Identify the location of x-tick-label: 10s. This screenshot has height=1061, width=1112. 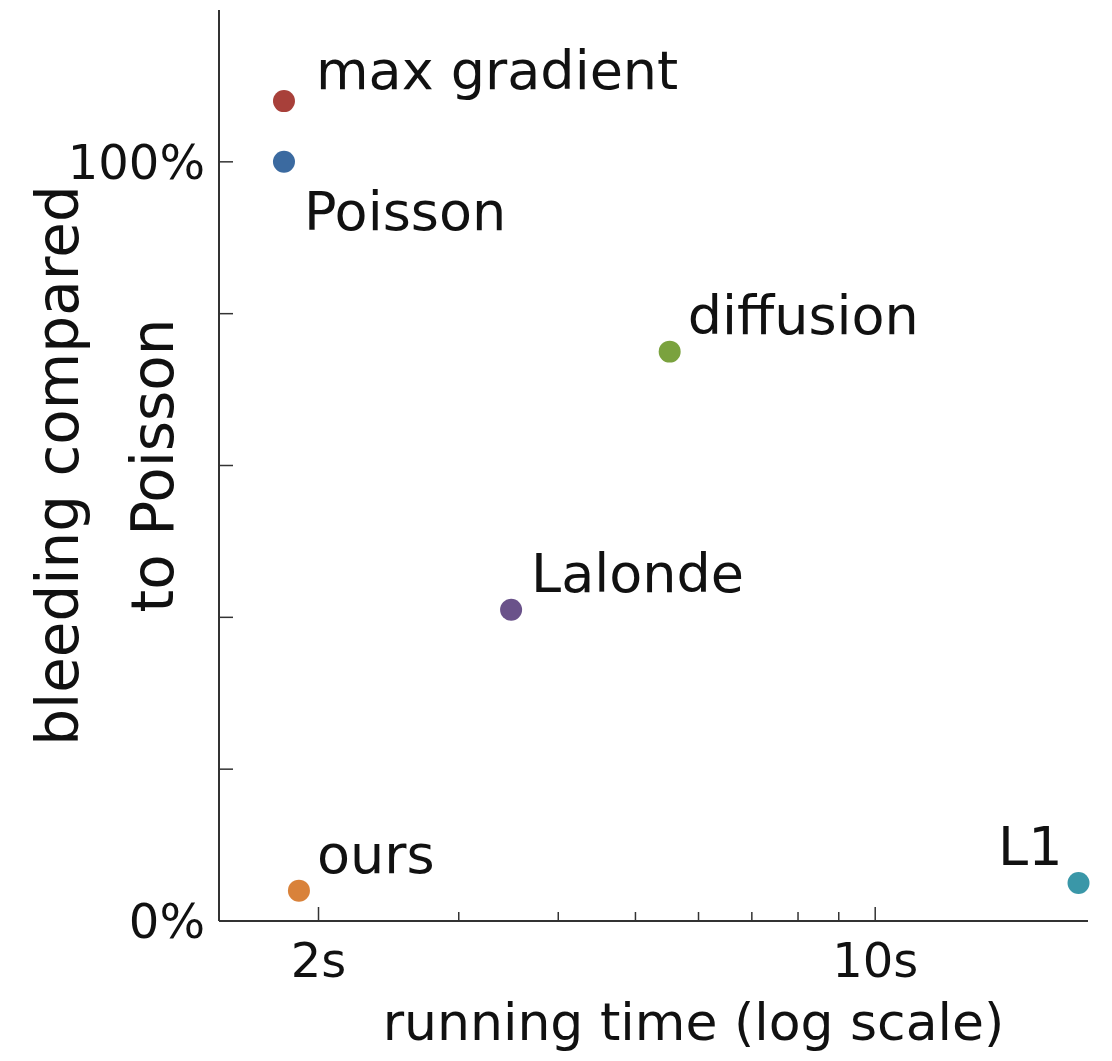
(875, 960).